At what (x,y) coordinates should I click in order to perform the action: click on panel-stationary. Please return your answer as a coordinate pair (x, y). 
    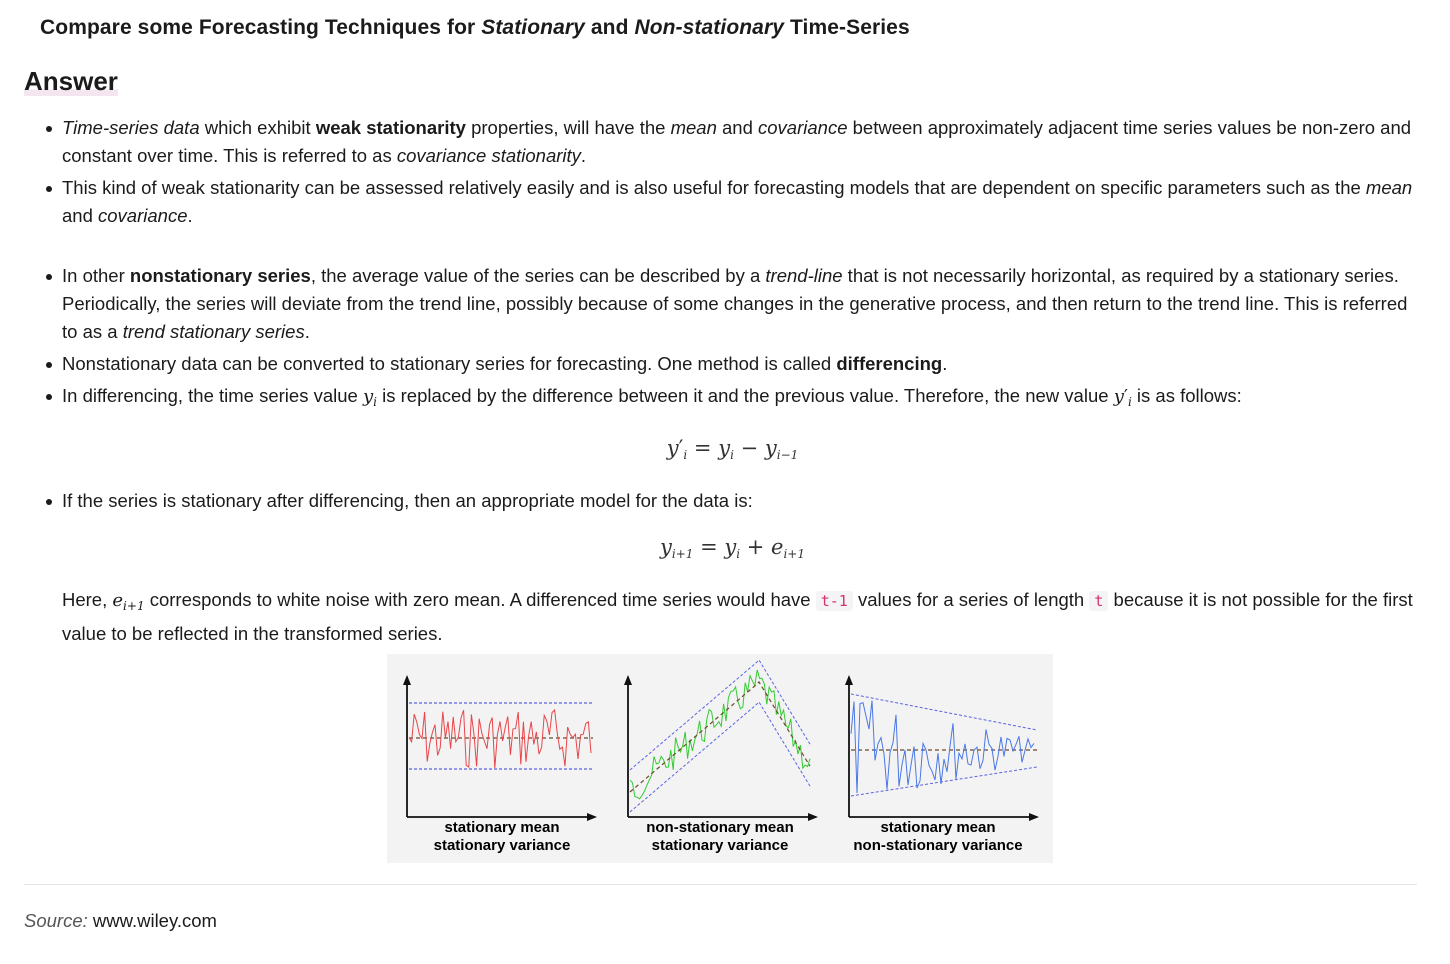
    Looking at the image, I should click on (500, 748).